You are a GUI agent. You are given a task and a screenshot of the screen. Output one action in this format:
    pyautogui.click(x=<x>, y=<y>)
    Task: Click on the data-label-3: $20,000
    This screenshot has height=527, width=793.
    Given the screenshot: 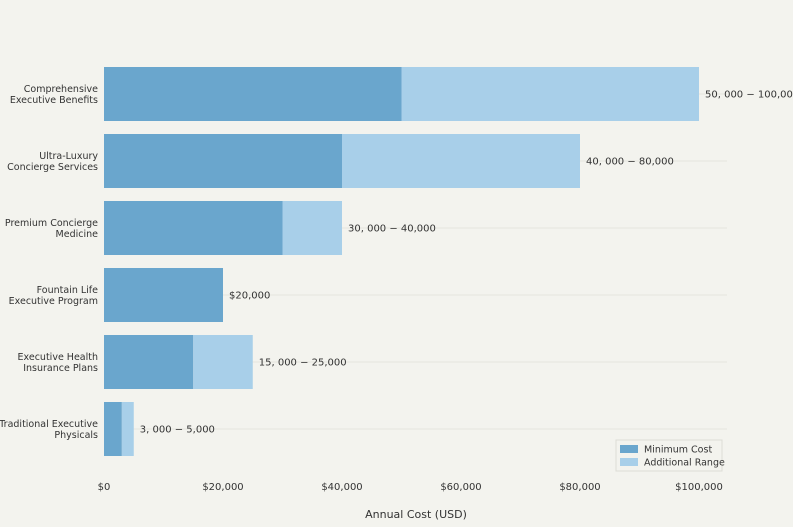 What is the action you would take?
    pyautogui.click(x=249, y=296)
    